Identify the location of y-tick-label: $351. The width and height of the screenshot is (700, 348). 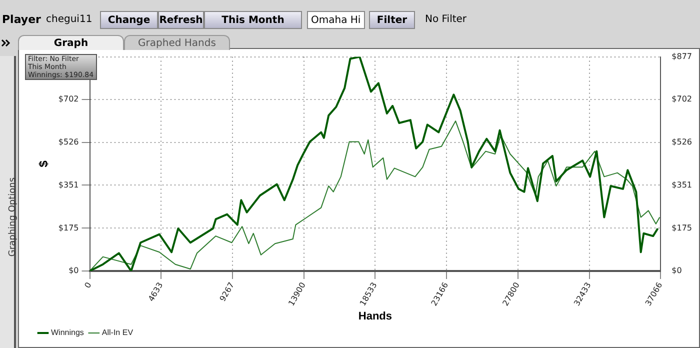
(68, 185).